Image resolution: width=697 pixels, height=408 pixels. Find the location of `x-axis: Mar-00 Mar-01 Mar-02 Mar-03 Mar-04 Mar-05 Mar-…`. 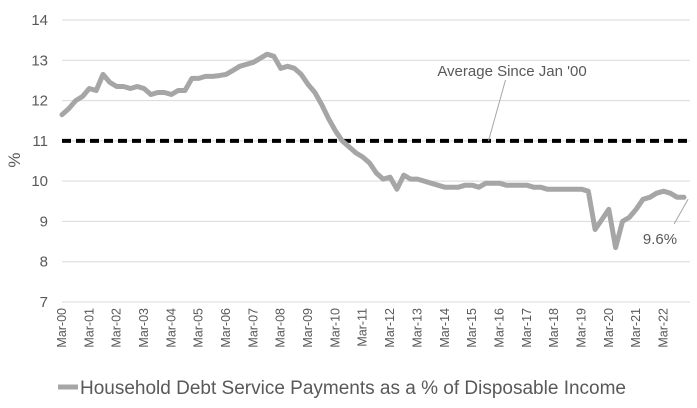

x-axis: Mar-00 Mar-01 Mar-02 Mar-03 Mar-04 Mar-05 Mar-… is located at coordinates (362, 328).